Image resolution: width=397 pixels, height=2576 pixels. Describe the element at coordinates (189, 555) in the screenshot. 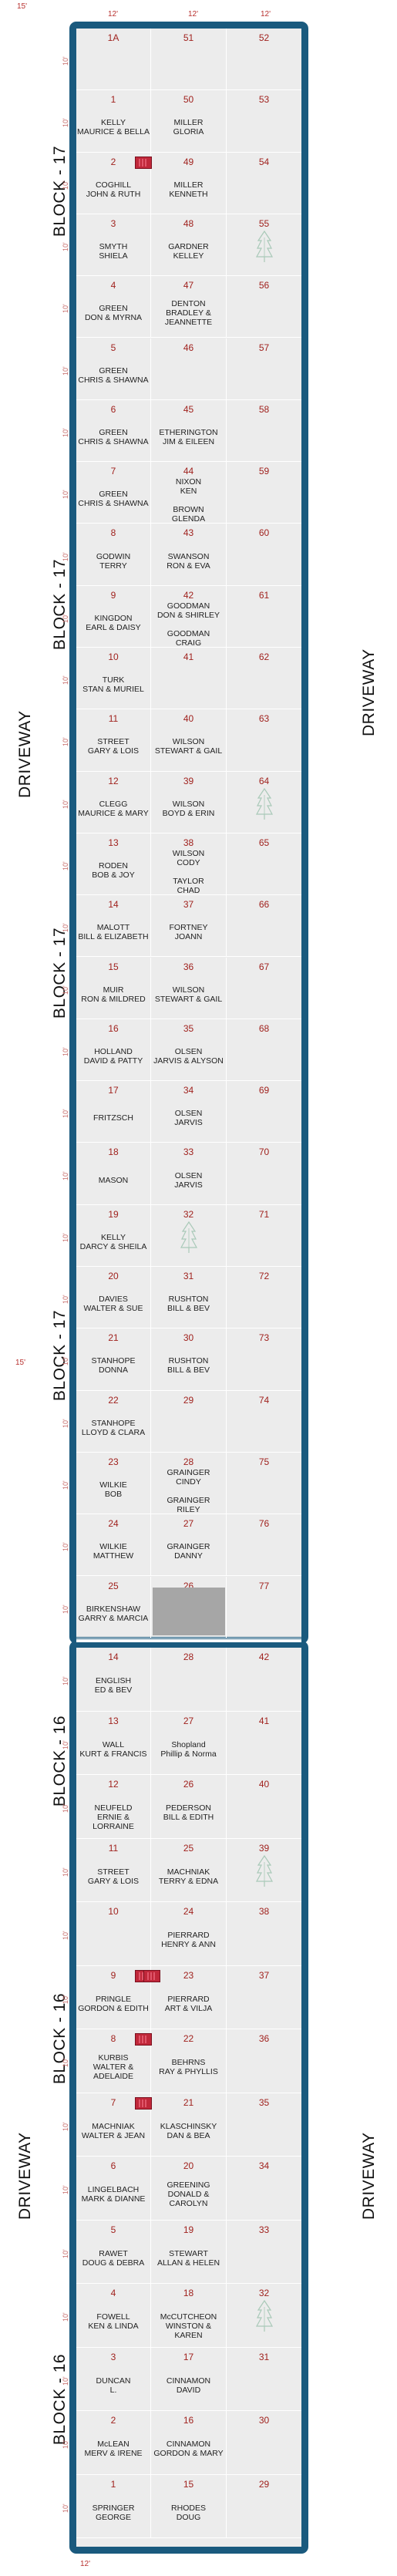

I see `block17-plot: 43 SWANSON RON & EVA` at that location.